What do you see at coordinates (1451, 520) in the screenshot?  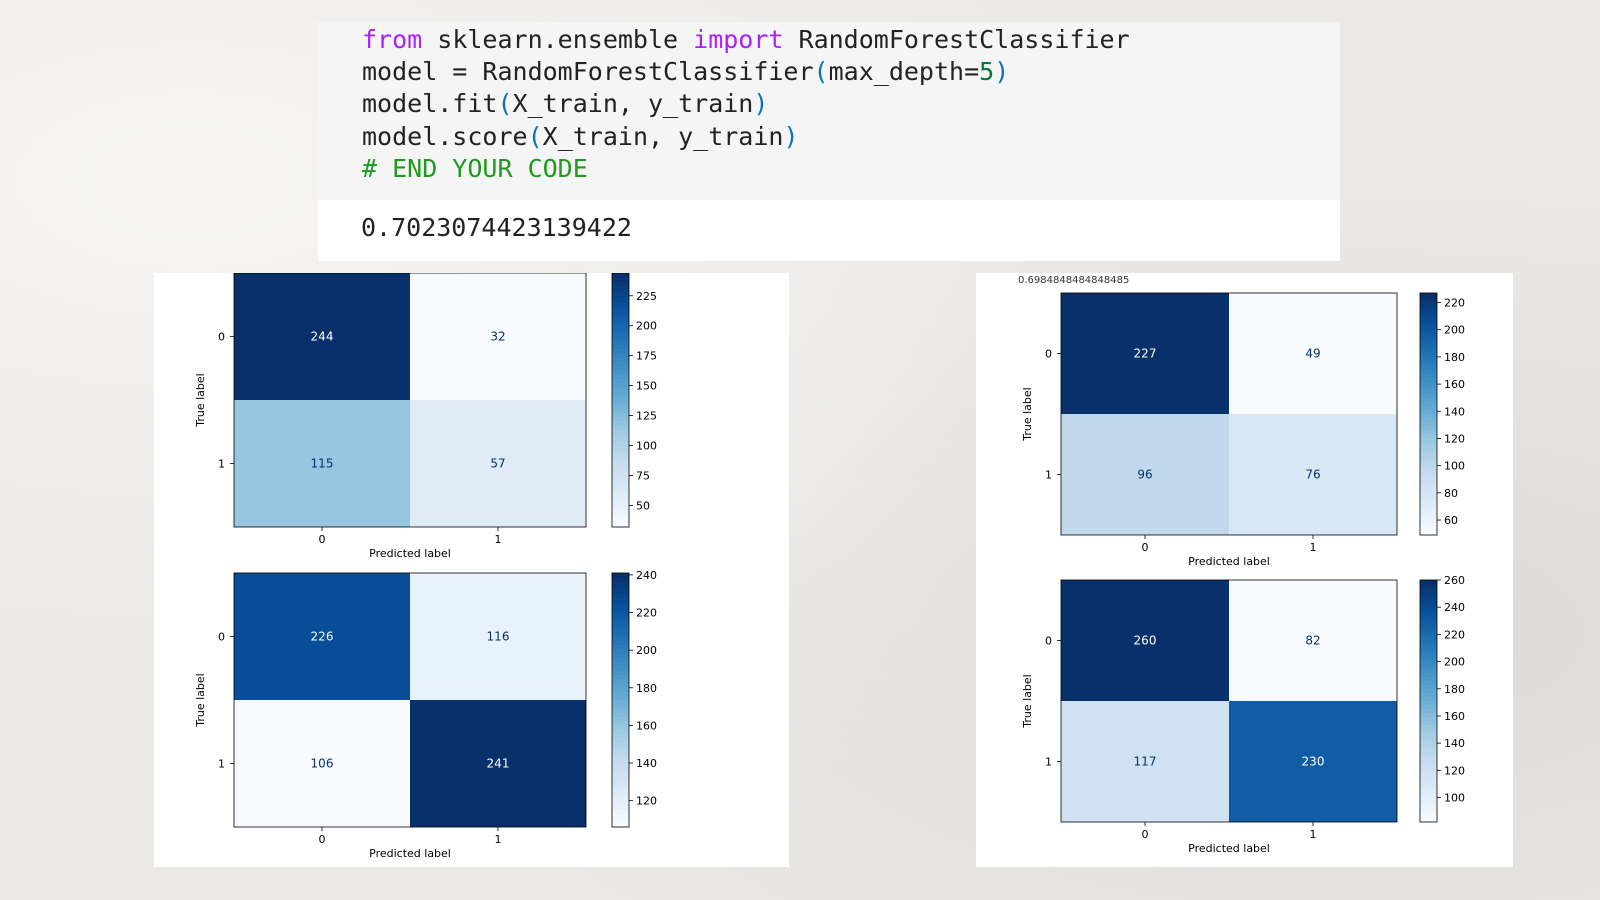 I see `colorbar-tick-label: 60` at bounding box center [1451, 520].